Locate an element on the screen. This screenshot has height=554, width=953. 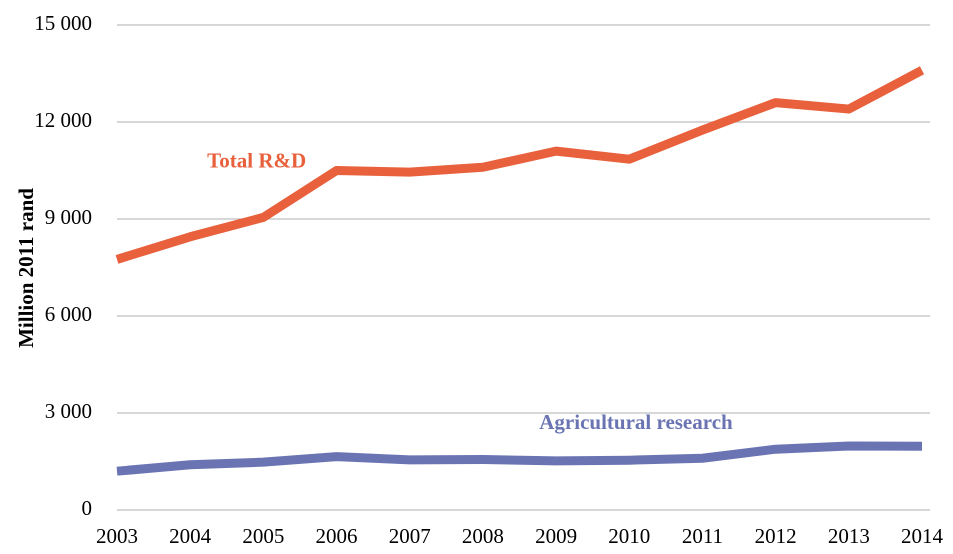
x-tick-label: 2009 is located at coordinates (556, 536).